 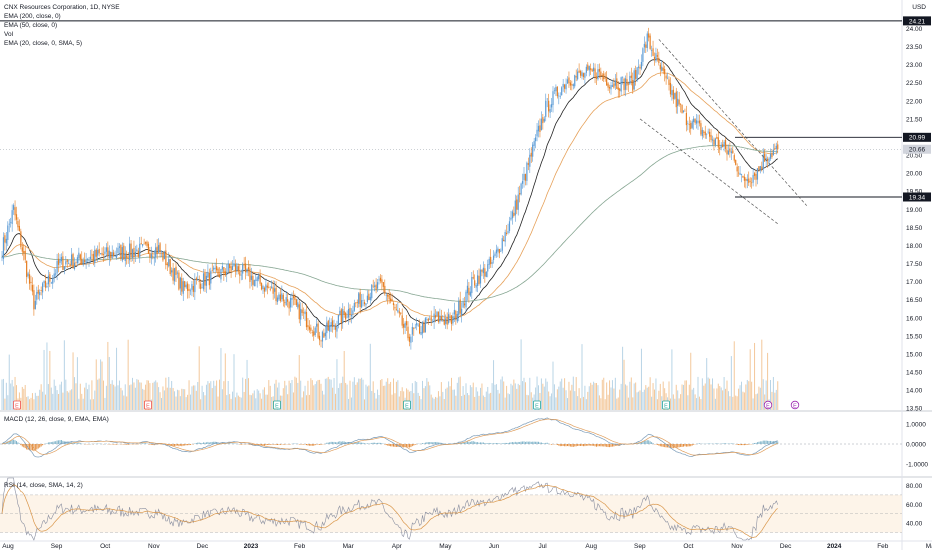 I want to click on time-tick-label: May, so click(x=445, y=546).